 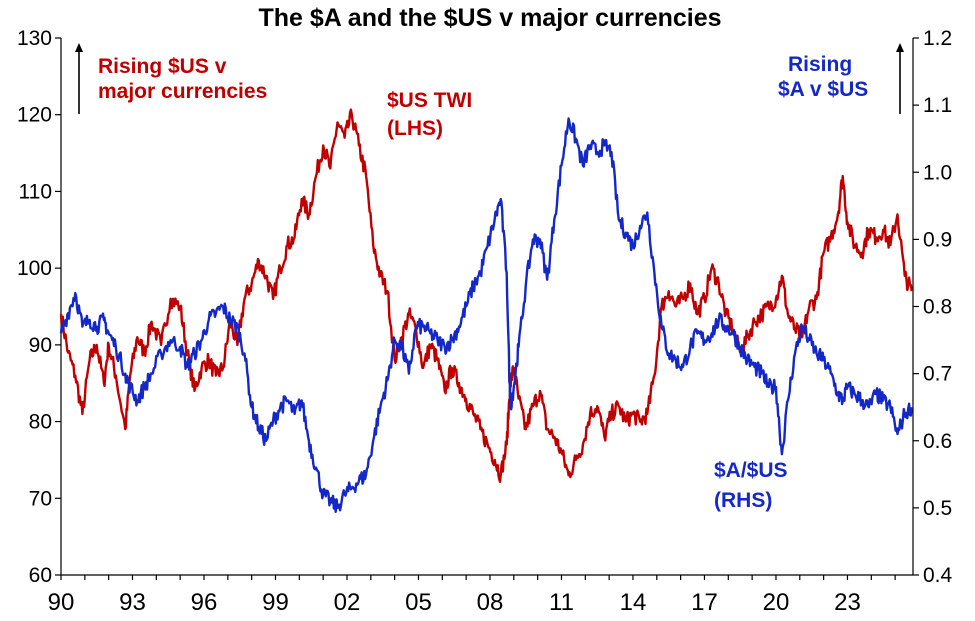 What do you see at coordinates (823, 89) in the screenshot?
I see `rising-aud-label-line2: $A v $US` at bounding box center [823, 89].